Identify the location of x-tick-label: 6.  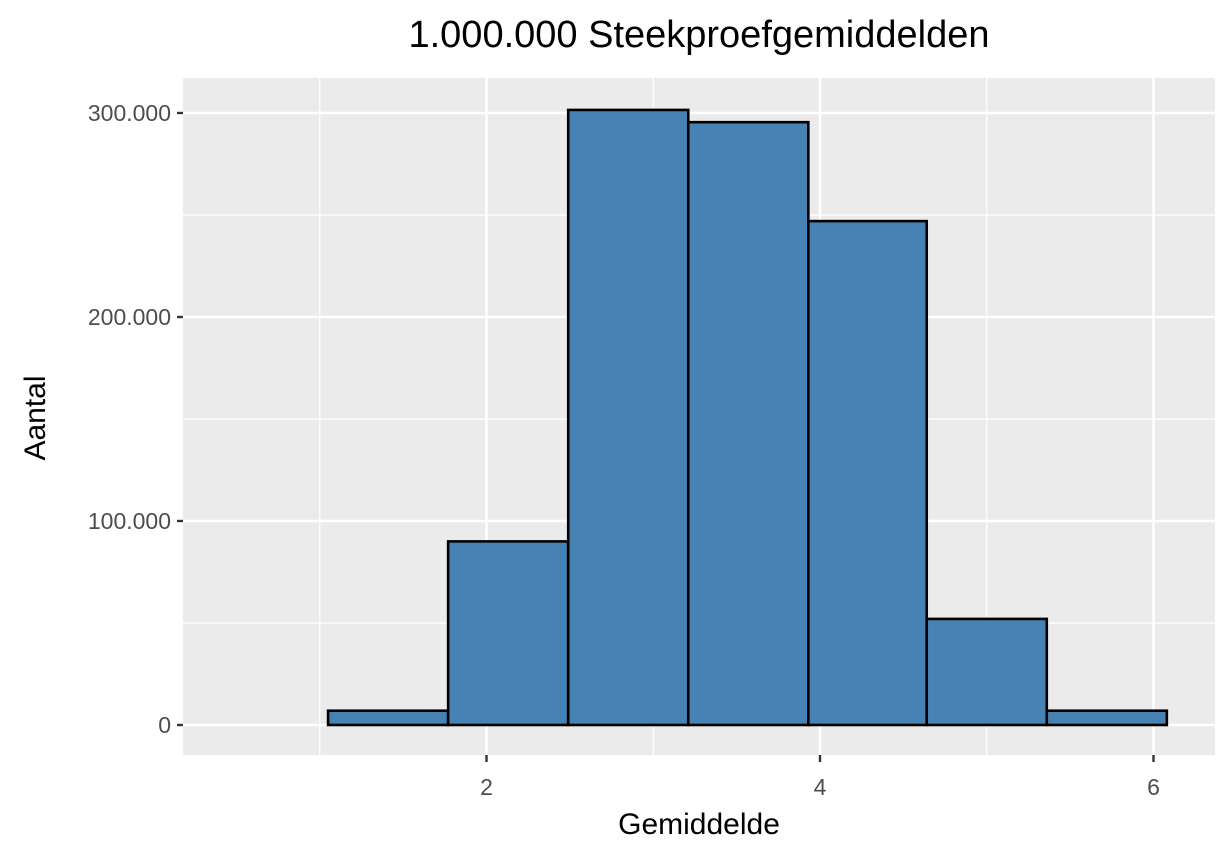
(1153, 787).